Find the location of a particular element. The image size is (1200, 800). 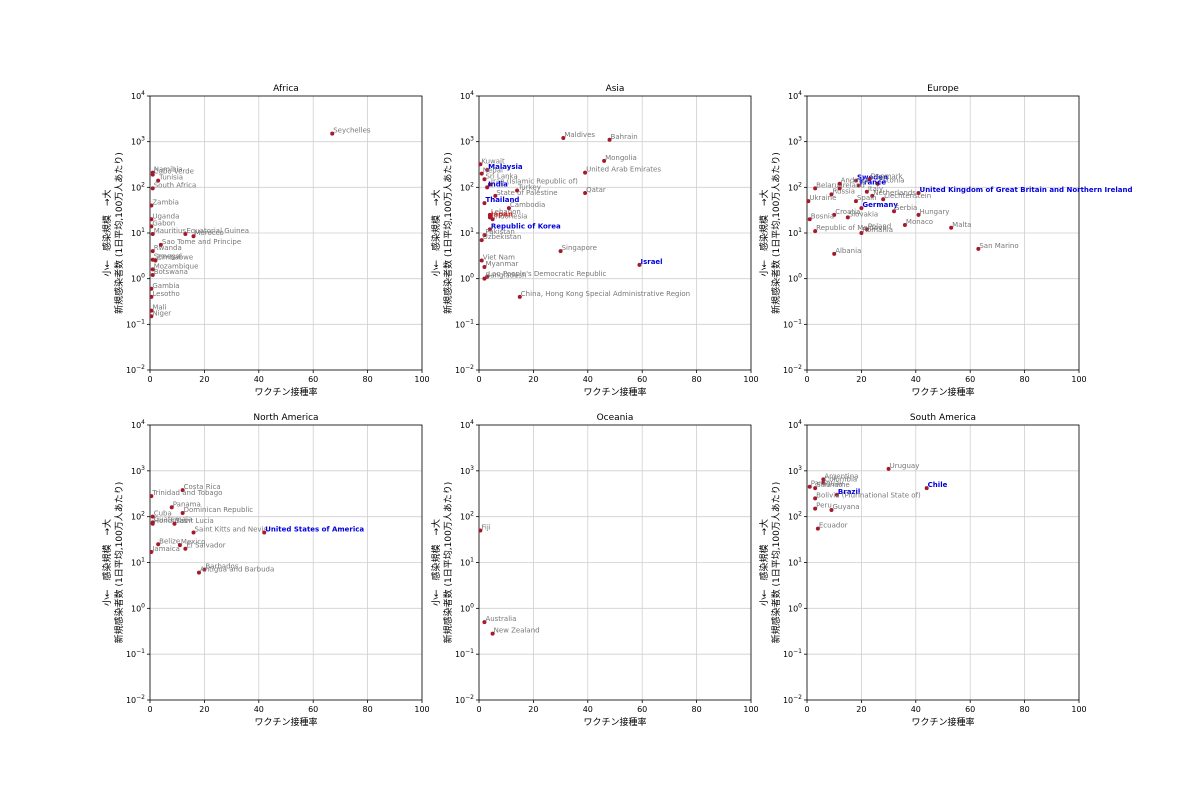

data-point-label: United Arab Emirates is located at coordinates (623, 170).